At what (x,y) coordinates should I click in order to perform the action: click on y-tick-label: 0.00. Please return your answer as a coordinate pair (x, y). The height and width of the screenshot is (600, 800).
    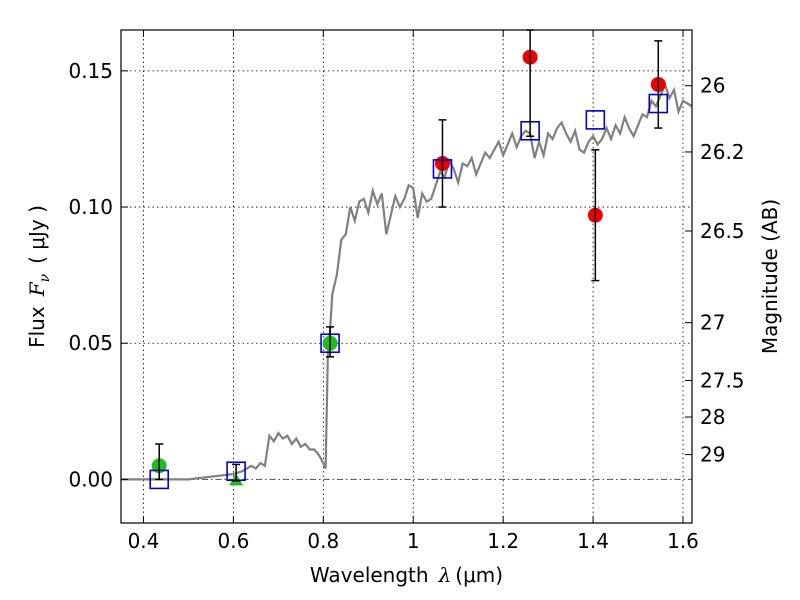
    Looking at the image, I should click on (90, 479).